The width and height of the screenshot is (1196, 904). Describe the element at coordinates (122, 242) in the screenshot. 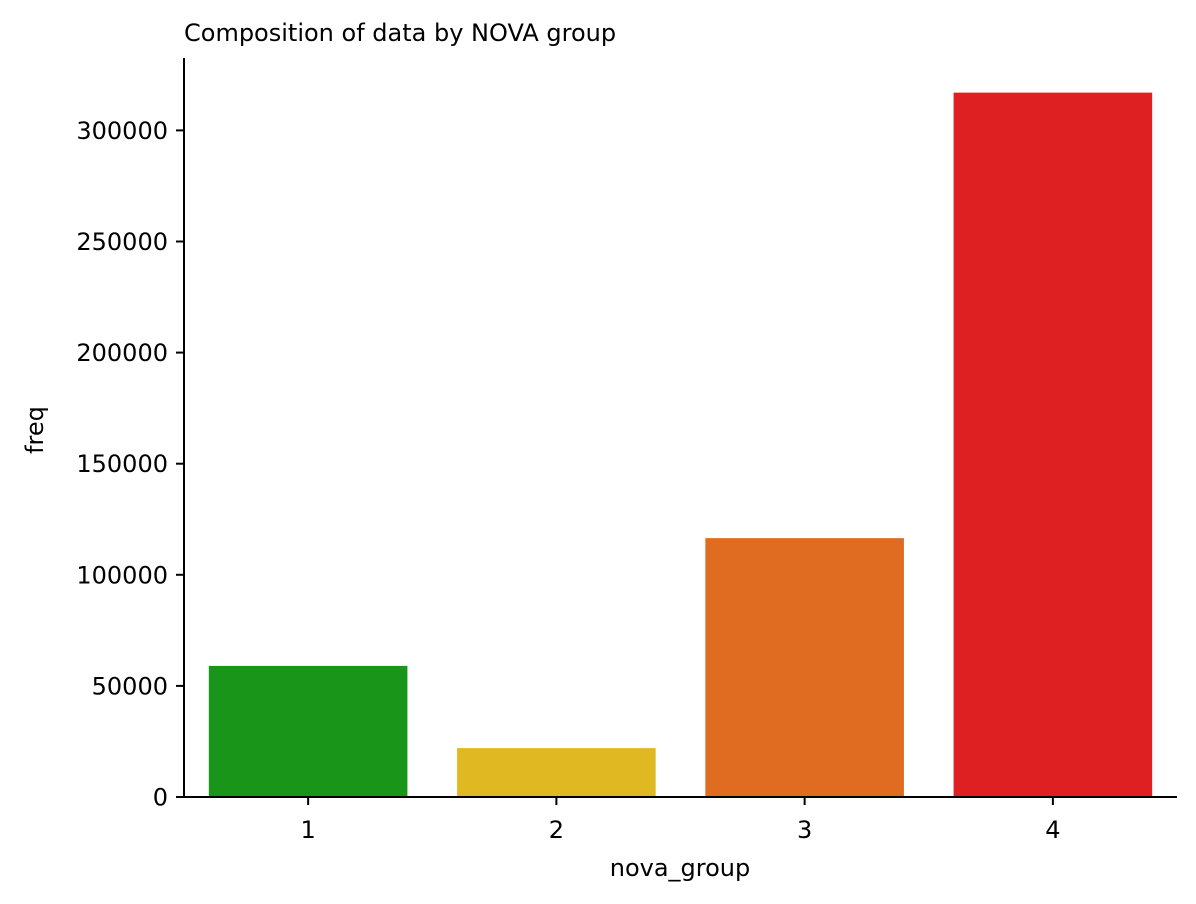

I see `y-tick-label: 250000` at that location.